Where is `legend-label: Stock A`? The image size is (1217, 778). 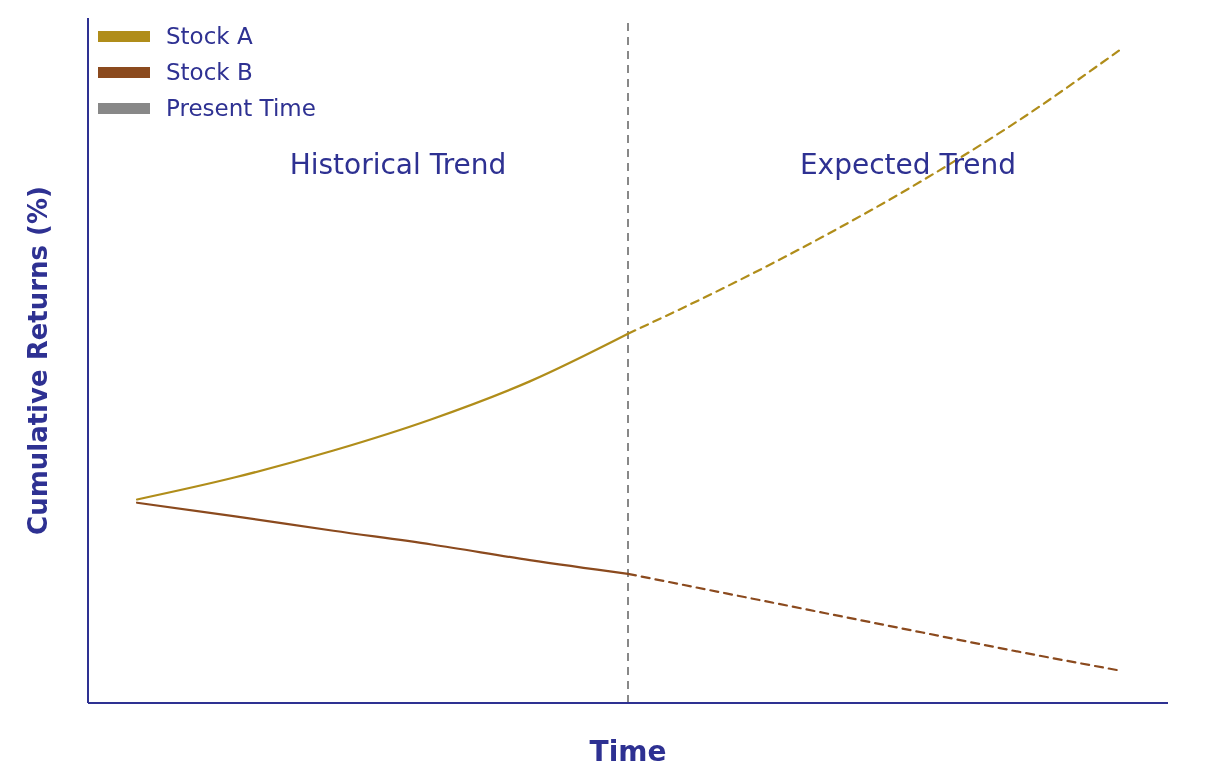
legend-label: Stock A is located at coordinates (209, 36).